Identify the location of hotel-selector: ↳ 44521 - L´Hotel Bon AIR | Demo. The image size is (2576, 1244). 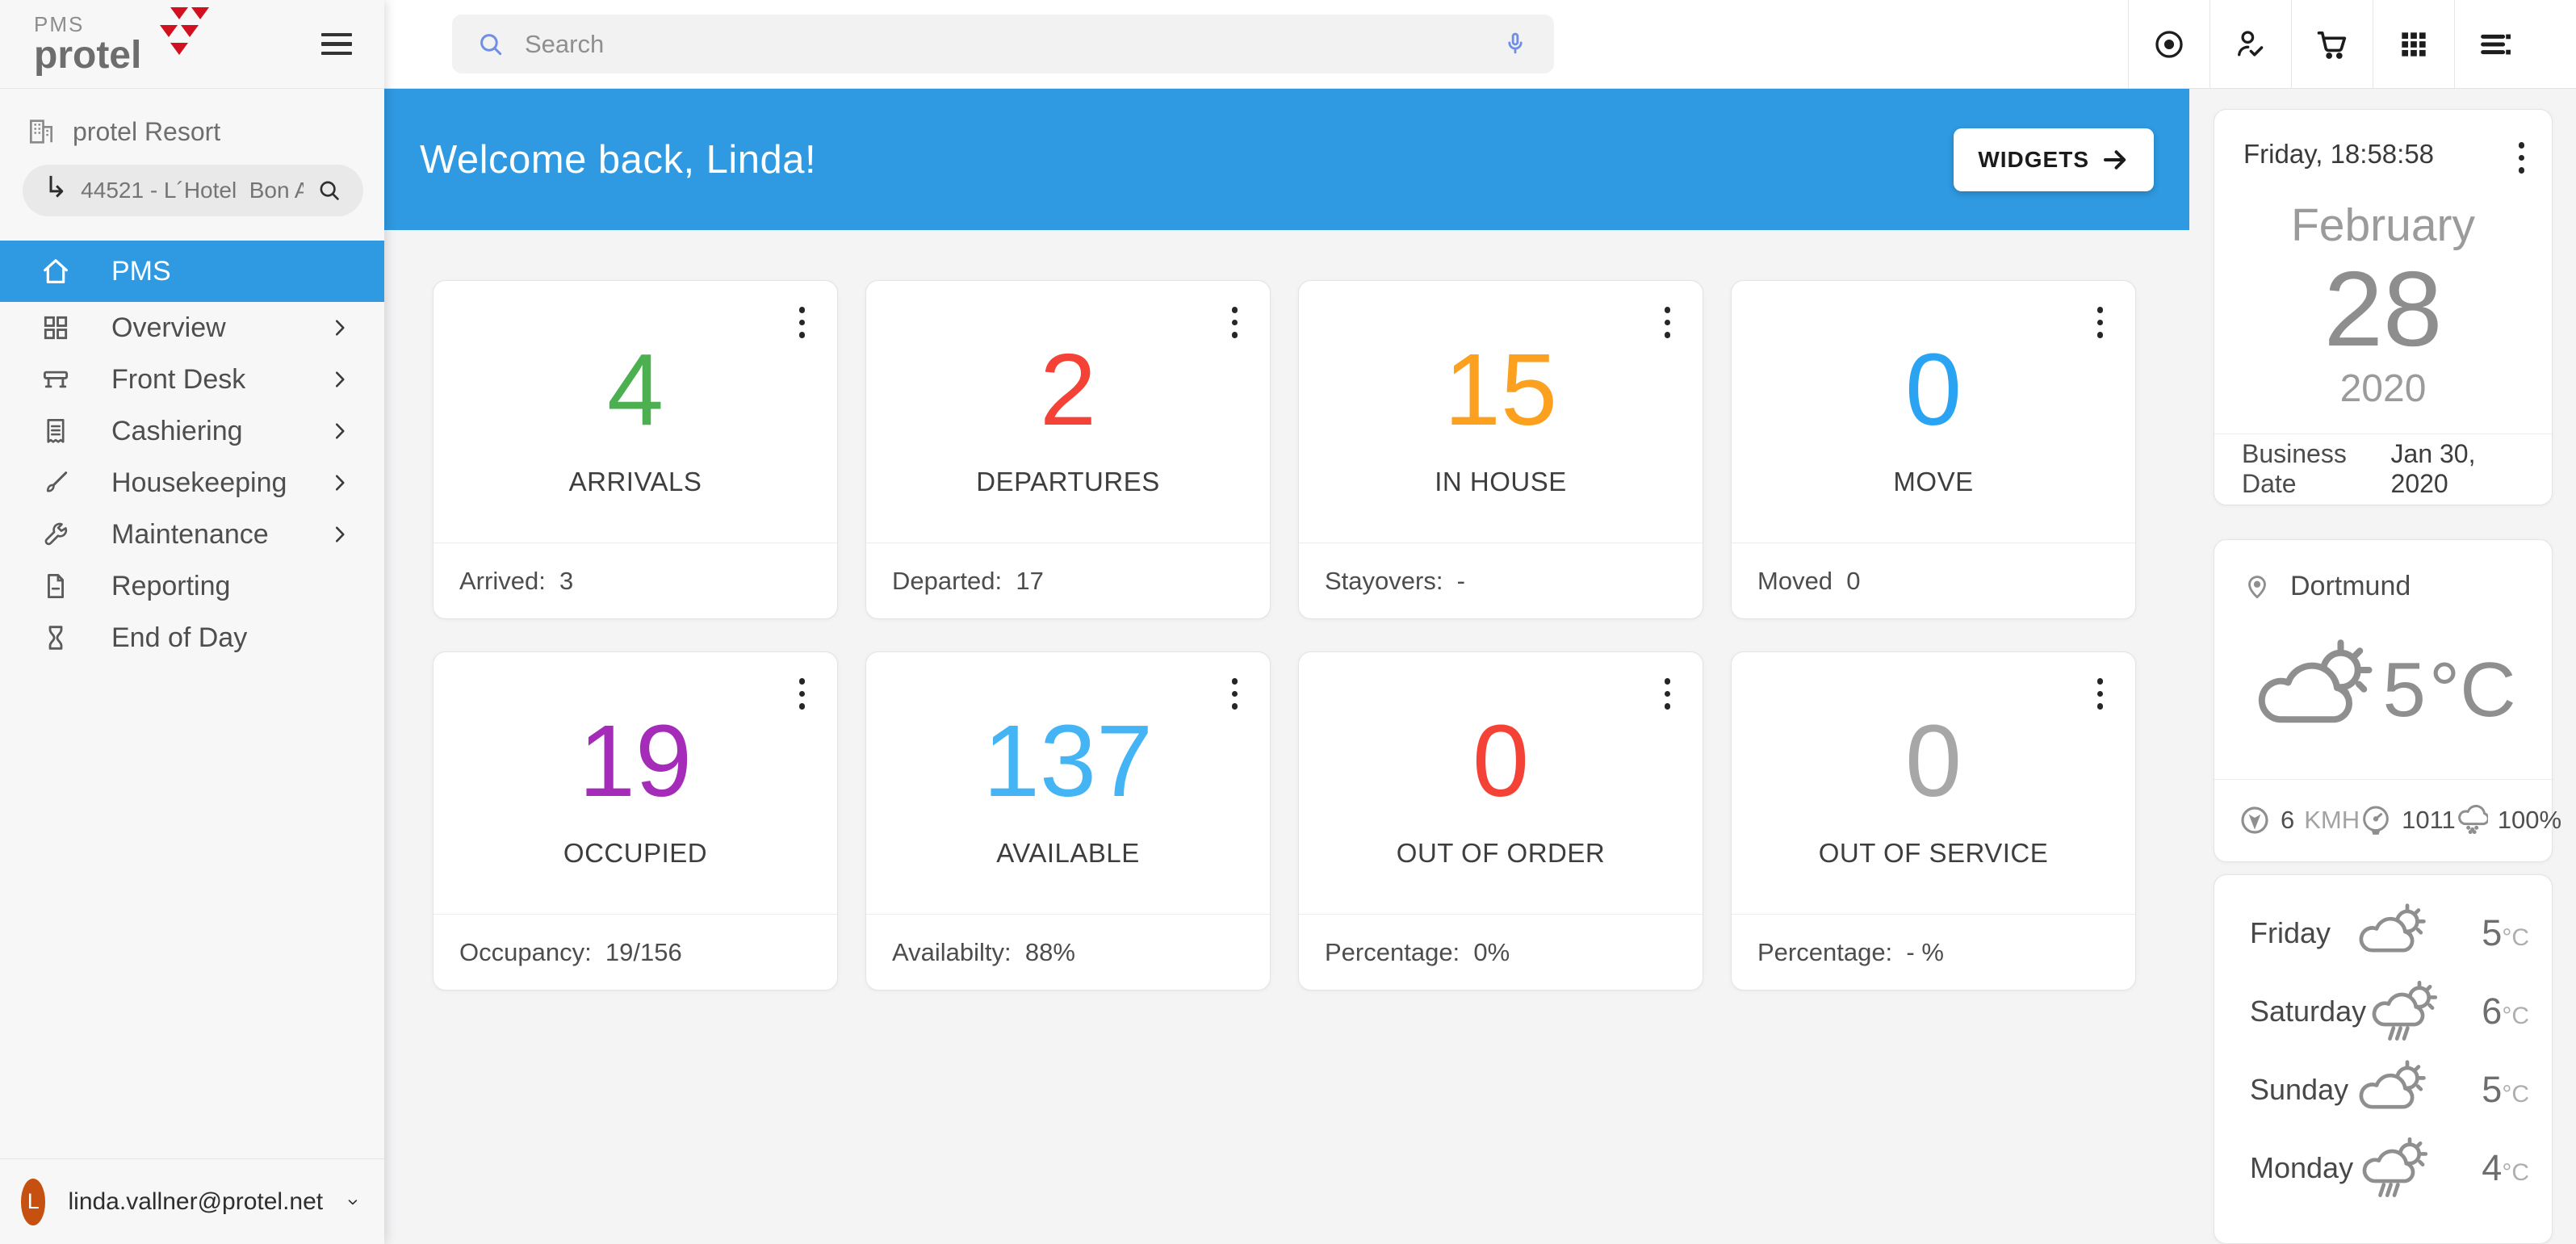
(193, 190).